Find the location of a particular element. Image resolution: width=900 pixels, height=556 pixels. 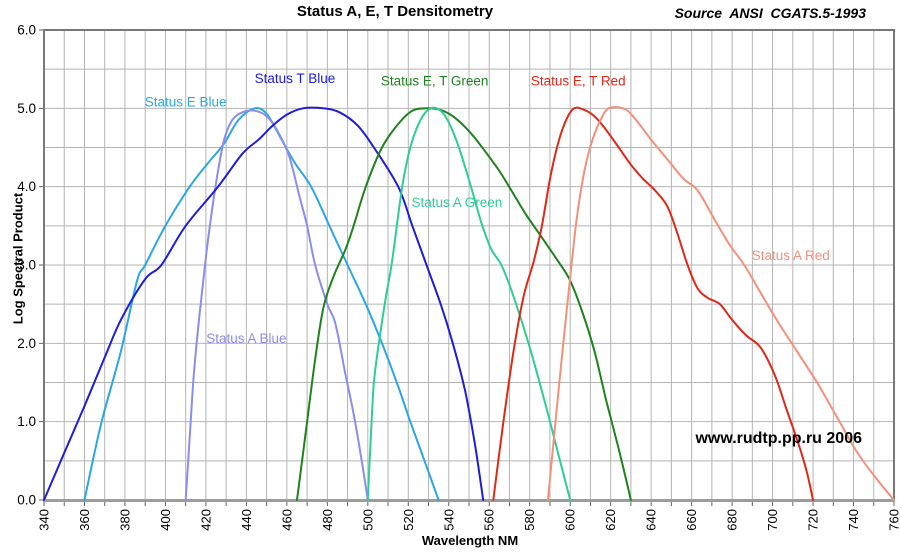

x-tick-label: 400 is located at coordinates (165, 520).